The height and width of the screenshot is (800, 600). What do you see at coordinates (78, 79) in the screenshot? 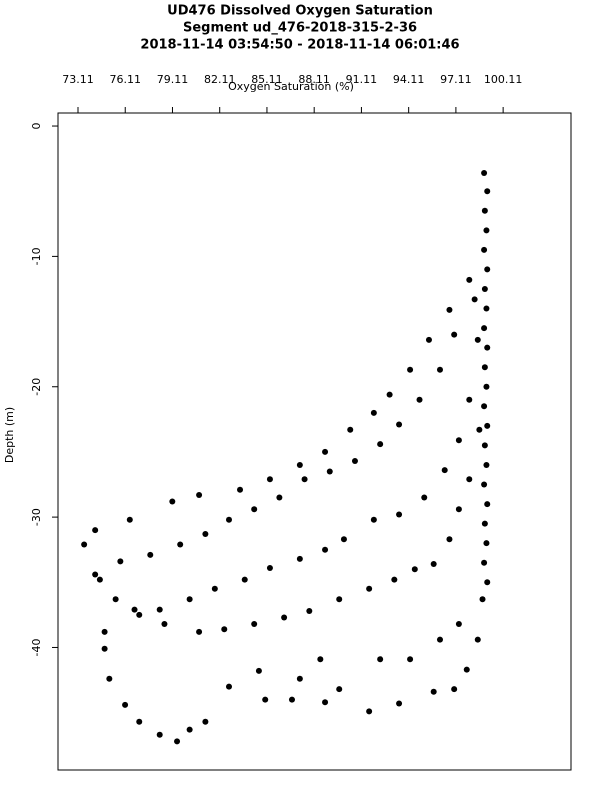
I see `x-tick-label: 73.11` at bounding box center [78, 79].